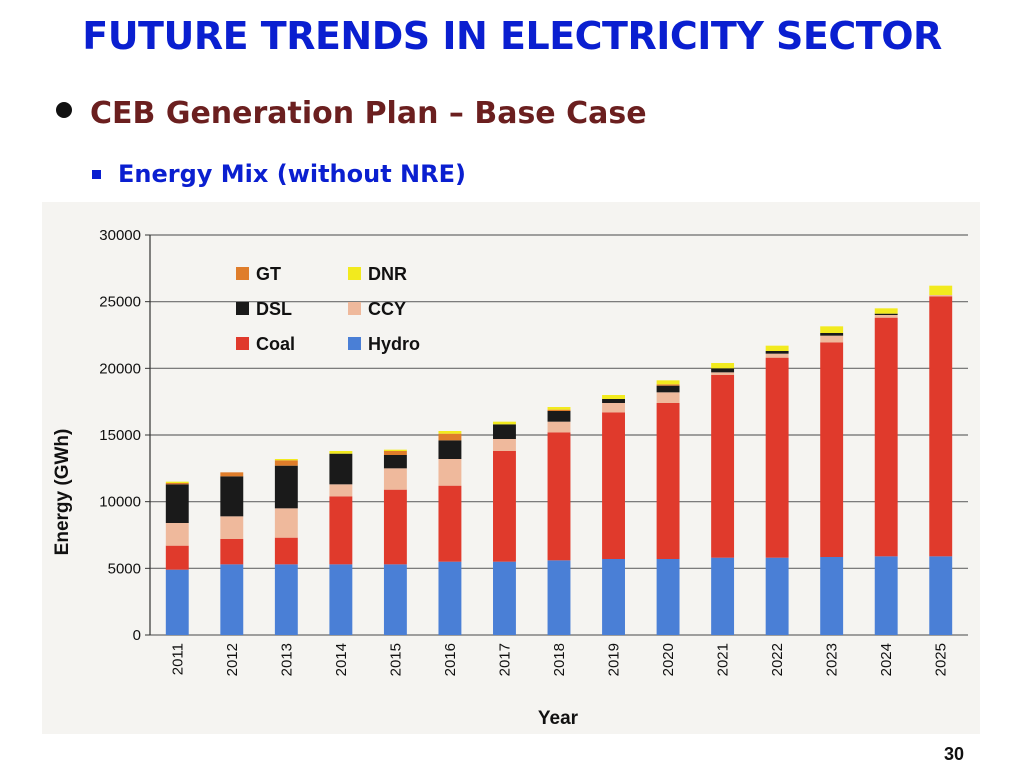 This screenshot has height=768, width=1024. What do you see at coordinates (723, 466) in the screenshot?
I see `bar-segment-coal-2021` at bounding box center [723, 466].